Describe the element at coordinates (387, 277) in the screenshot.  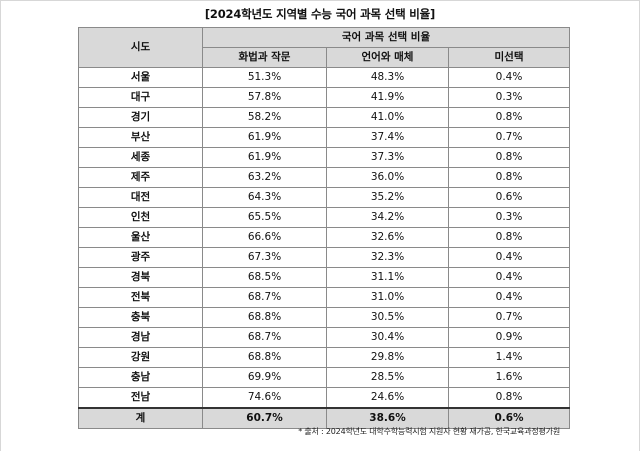
I see `language-media-cell: 31.1%` at that location.